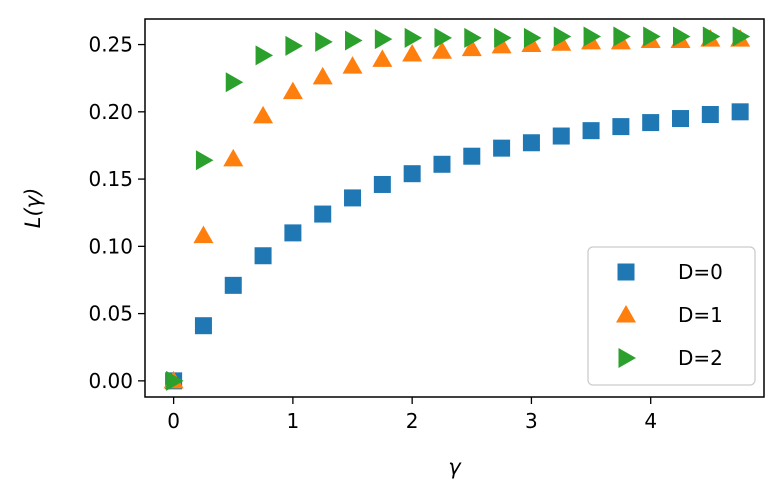 This screenshot has width=784, height=504. Describe the element at coordinates (455, 467) in the screenshot. I see `x-axis-label: γ` at that location.